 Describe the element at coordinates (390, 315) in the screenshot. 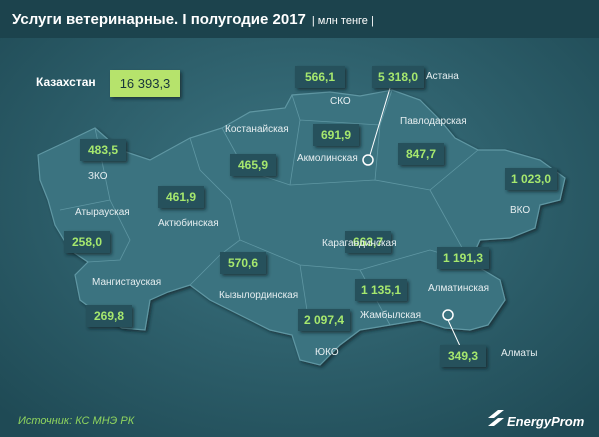

I see `region-name: Жамбылская` at that location.